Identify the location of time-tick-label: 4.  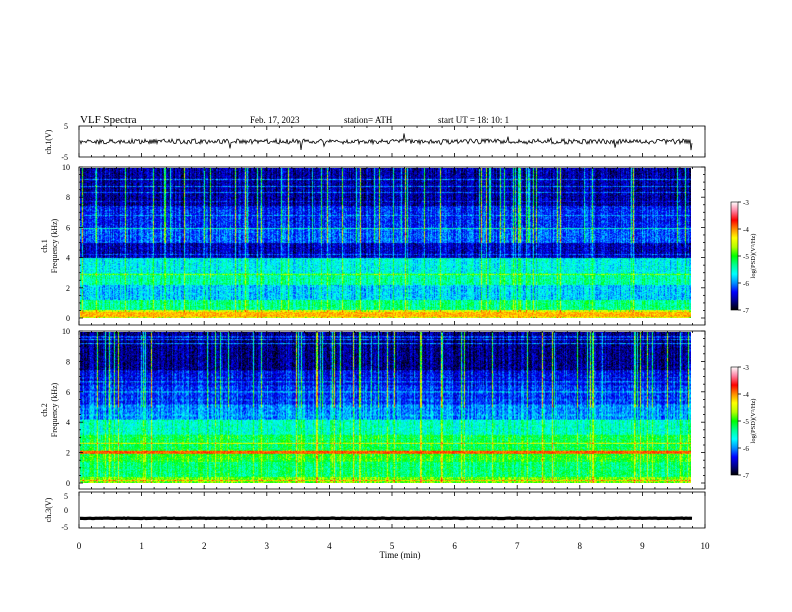
(329, 546).